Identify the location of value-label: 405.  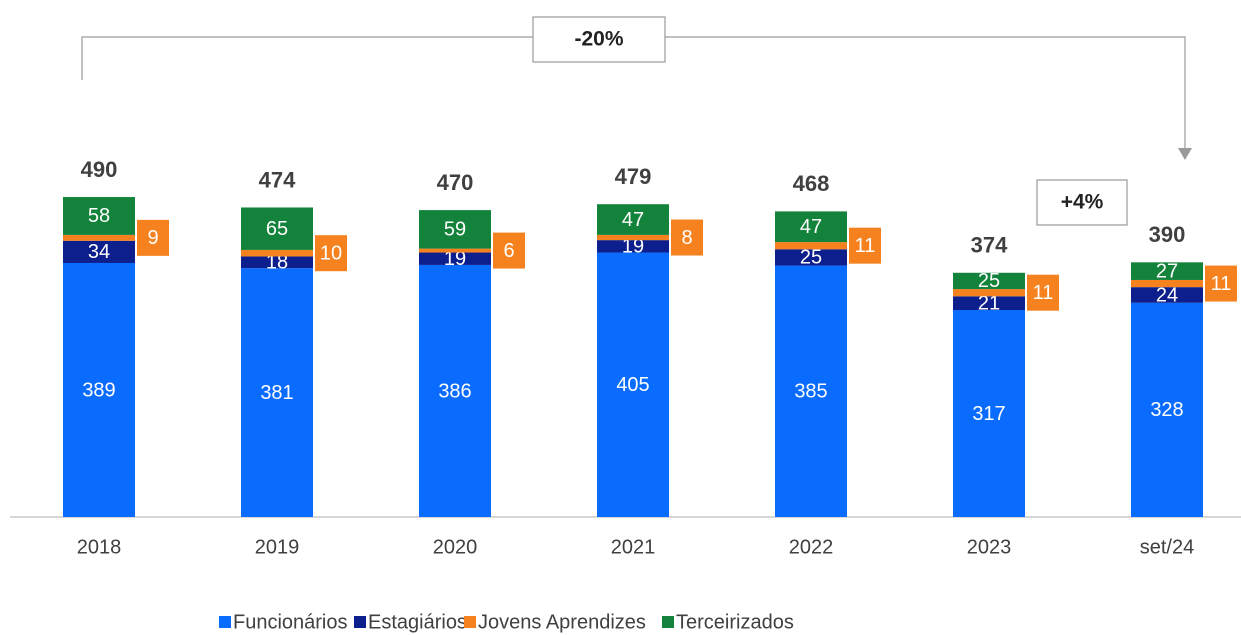
(632, 385).